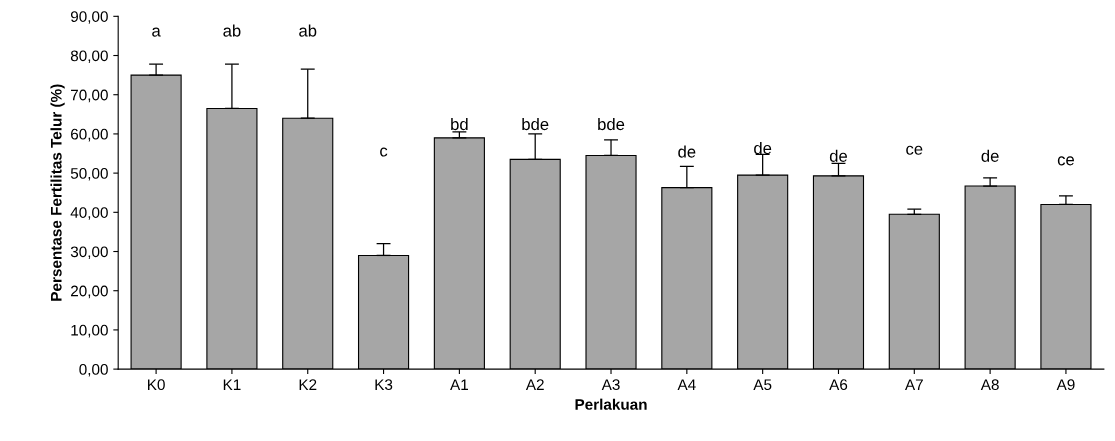 The image size is (1115, 441). Describe the element at coordinates (89, 135) in the screenshot. I see `y-tick-label: 60,00` at that location.